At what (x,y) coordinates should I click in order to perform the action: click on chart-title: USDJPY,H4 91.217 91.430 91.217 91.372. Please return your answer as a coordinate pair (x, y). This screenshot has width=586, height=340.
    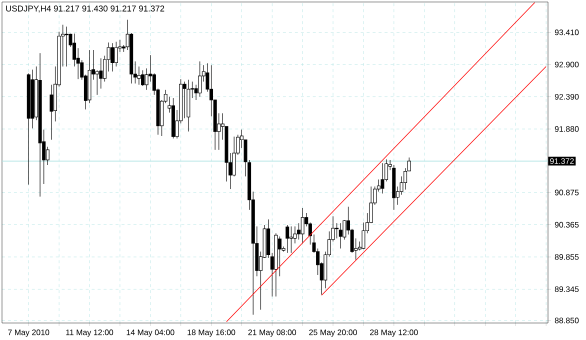
    Looking at the image, I should click on (85, 9).